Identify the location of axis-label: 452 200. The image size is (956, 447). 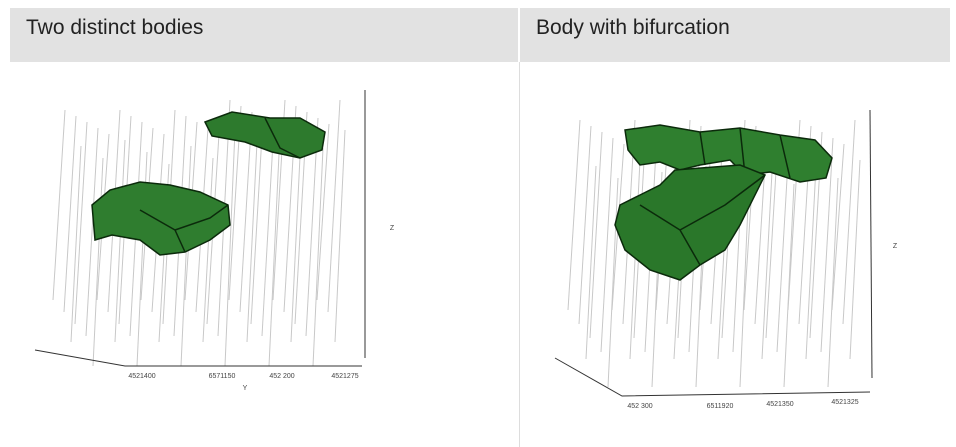
(281, 376).